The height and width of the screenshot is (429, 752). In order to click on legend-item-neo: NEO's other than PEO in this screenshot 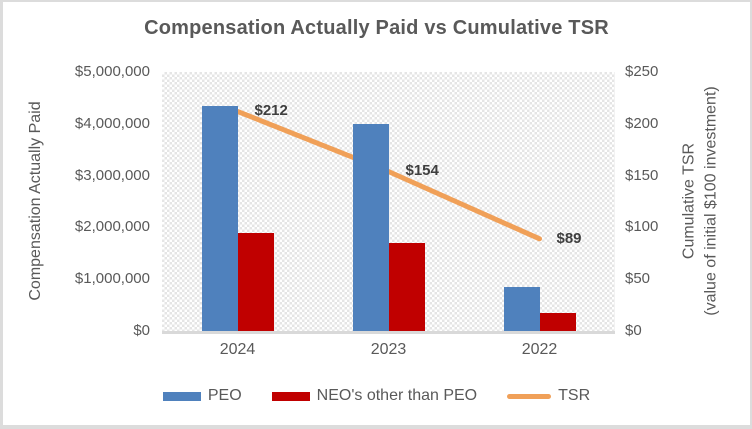, I will do `click(374, 396)`.